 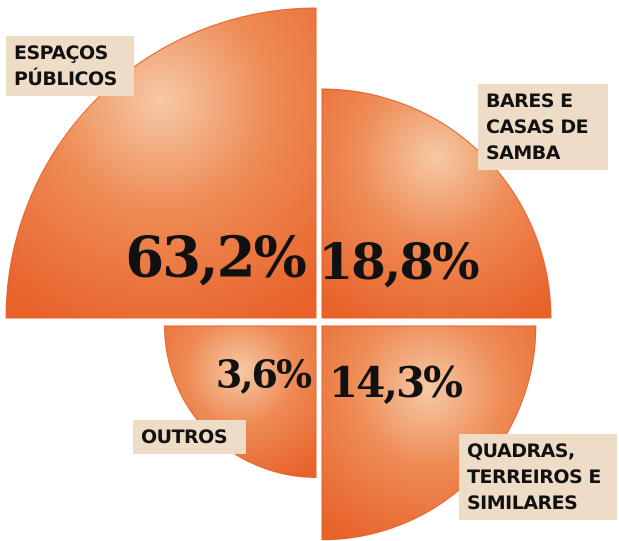 I want to click on category-label: ESPAÇOS PÚBLICOS, so click(x=70, y=66).